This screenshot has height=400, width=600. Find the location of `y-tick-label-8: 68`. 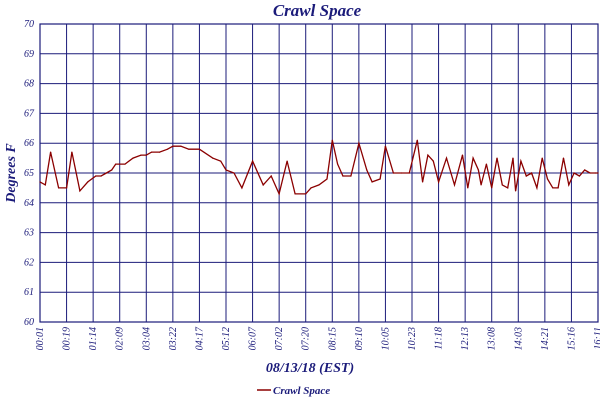

y-tick-label-8: 68 is located at coordinates (29, 84).